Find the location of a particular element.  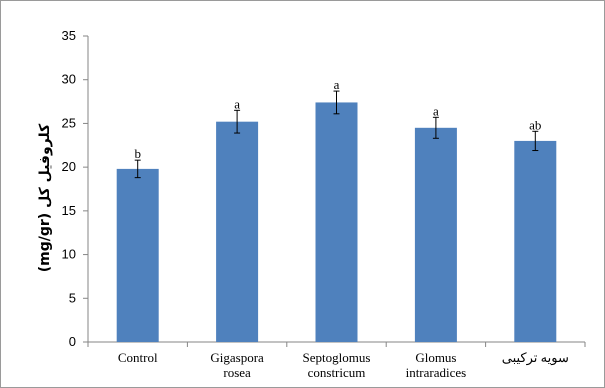

significance-letter: ab is located at coordinates (535, 124).